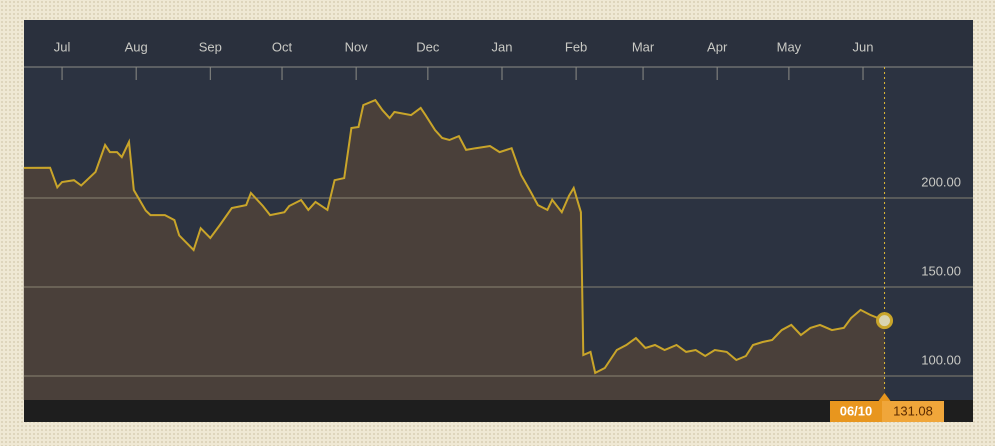 This screenshot has width=995, height=446. Describe the element at coordinates (789, 46) in the screenshot. I see `x-tick-label: May` at that location.